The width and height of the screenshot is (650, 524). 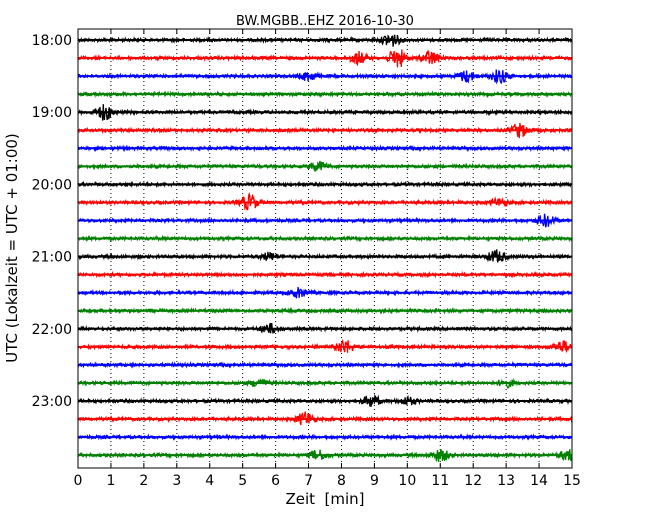 What do you see at coordinates (325, 21) in the screenshot?
I see `chart-title: BW.MGBB..EHZ 2016-10-30` at bounding box center [325, 21].